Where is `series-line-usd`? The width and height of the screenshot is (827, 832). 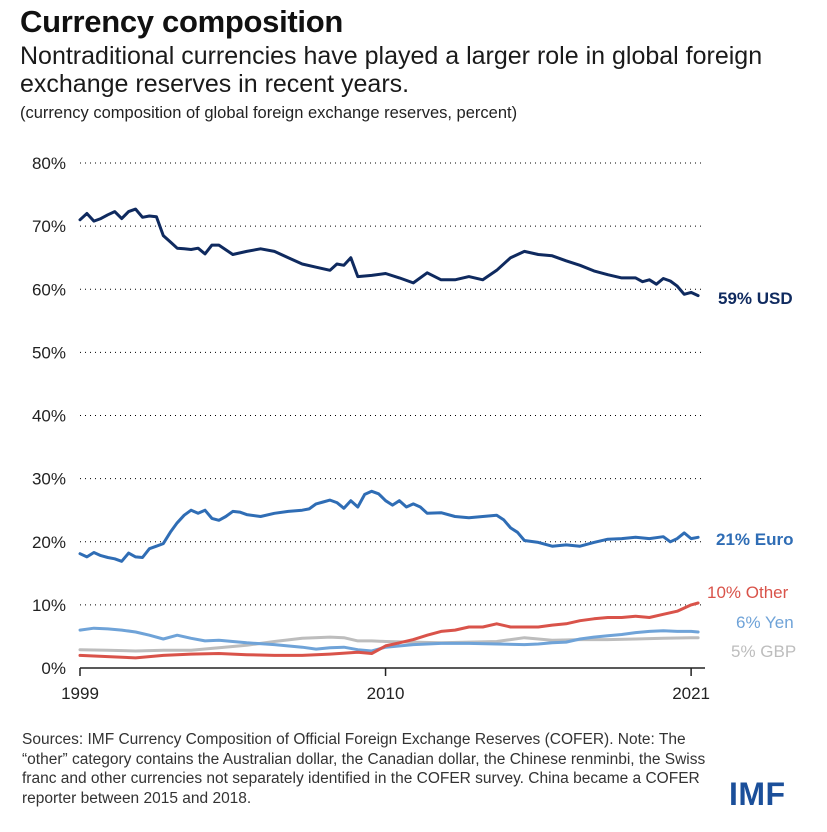
series-line-usd is located at coordinates (389, 252).